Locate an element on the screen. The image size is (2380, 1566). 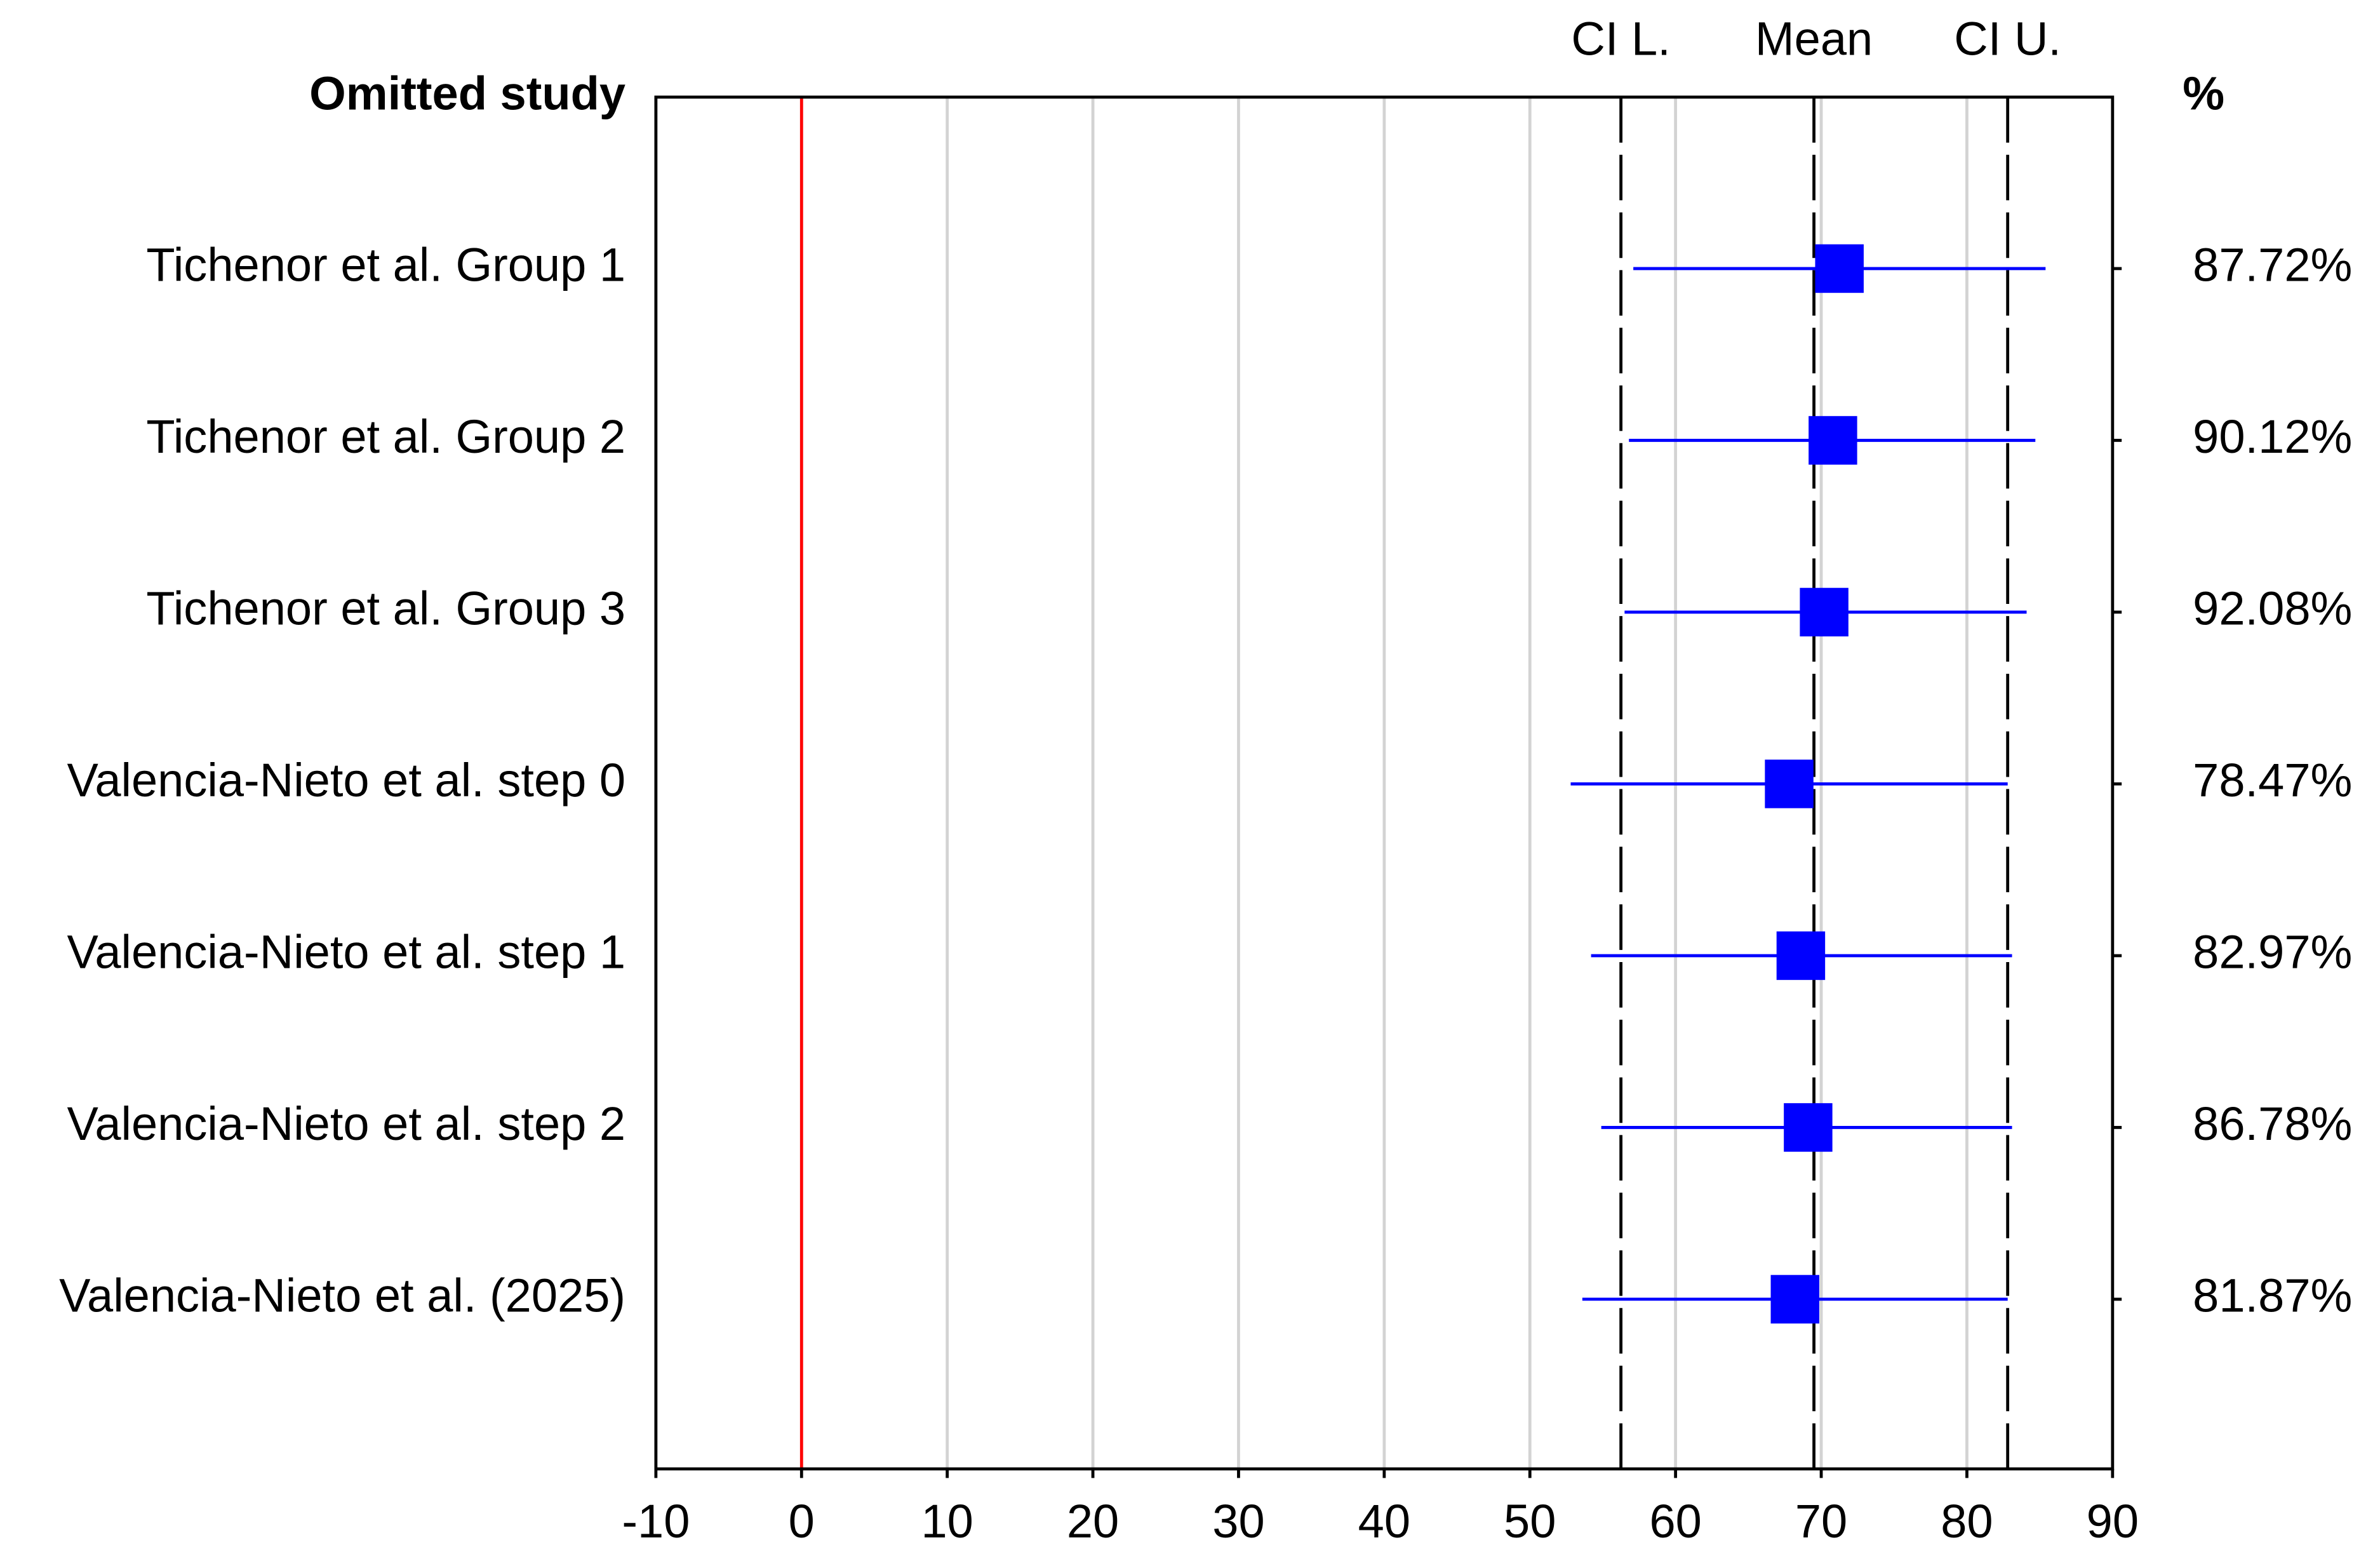
percent-label: 86.78% is located at coordinates (2272, 1123).